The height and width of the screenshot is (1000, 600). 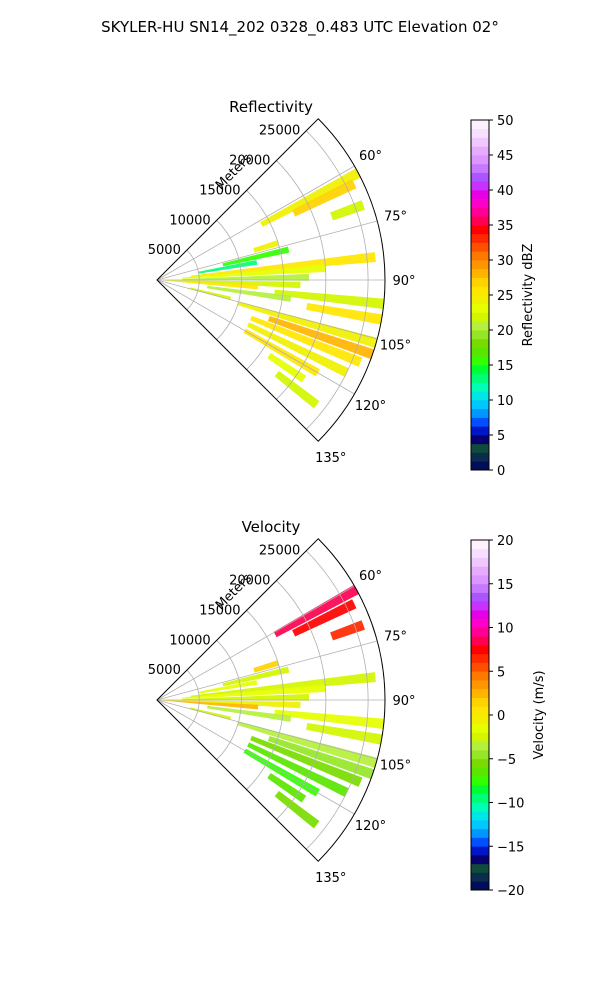 I want to click on range-tick-label: 5000, so click(x=164, y=670).